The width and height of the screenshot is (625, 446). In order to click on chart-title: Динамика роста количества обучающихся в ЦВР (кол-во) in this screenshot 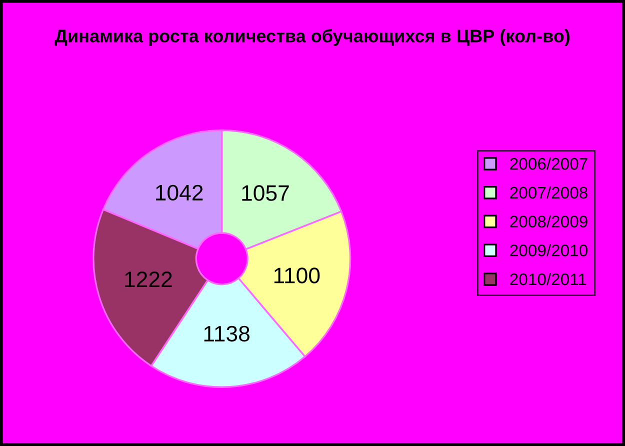, I will do `click(312, 37)`.